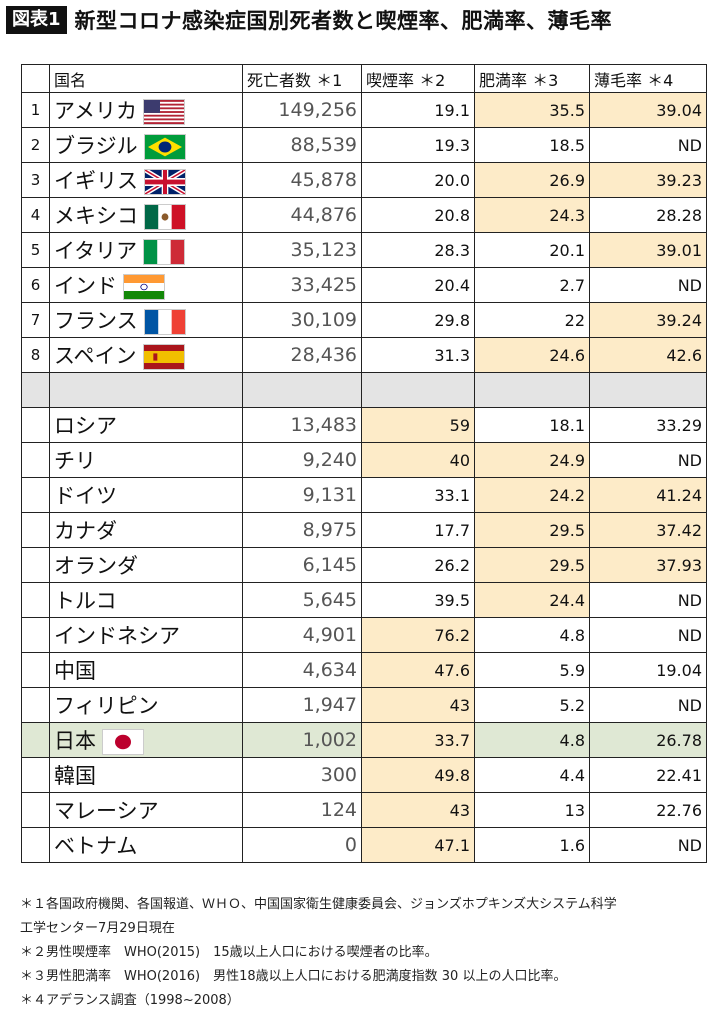 This screenshot has height=1022, width=710. What do you see at coordinates (532, 145) in the screenshot?
I see `obesity-cell: 18.5` at bounding box center [532, 145].